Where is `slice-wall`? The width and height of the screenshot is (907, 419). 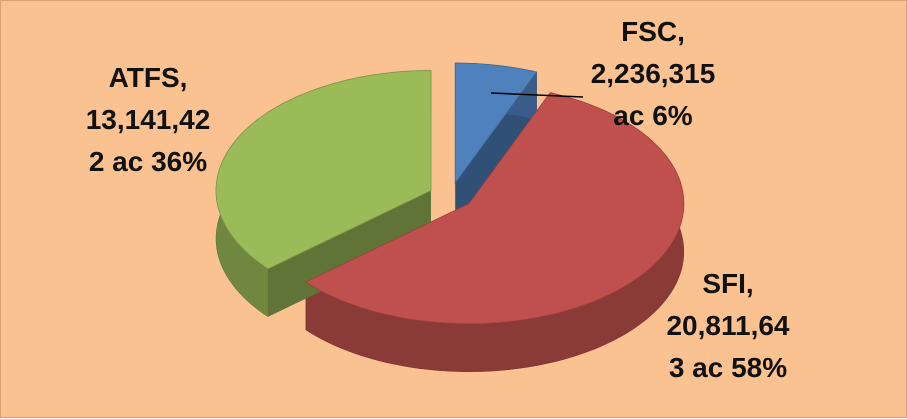 slice-wall is located at coordinates (349, 253).